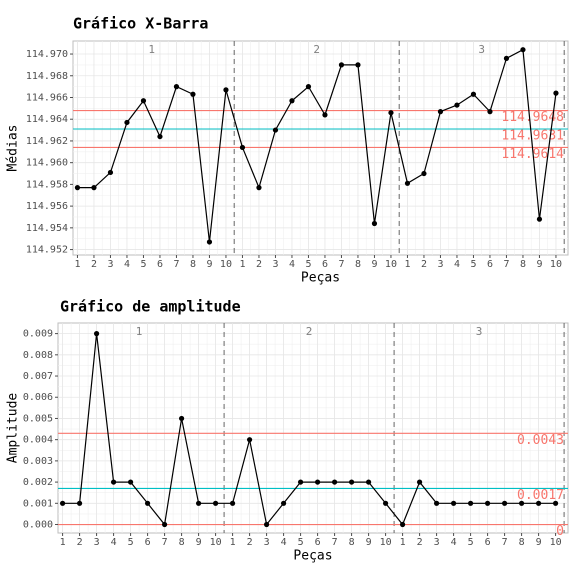 Image resolution: width=576 pixels, height=576 pixels. What do you see at coordinates (320, 278) in the screenshot?
I see `x-axis-title: Peças` at bounding box center [320, 278].